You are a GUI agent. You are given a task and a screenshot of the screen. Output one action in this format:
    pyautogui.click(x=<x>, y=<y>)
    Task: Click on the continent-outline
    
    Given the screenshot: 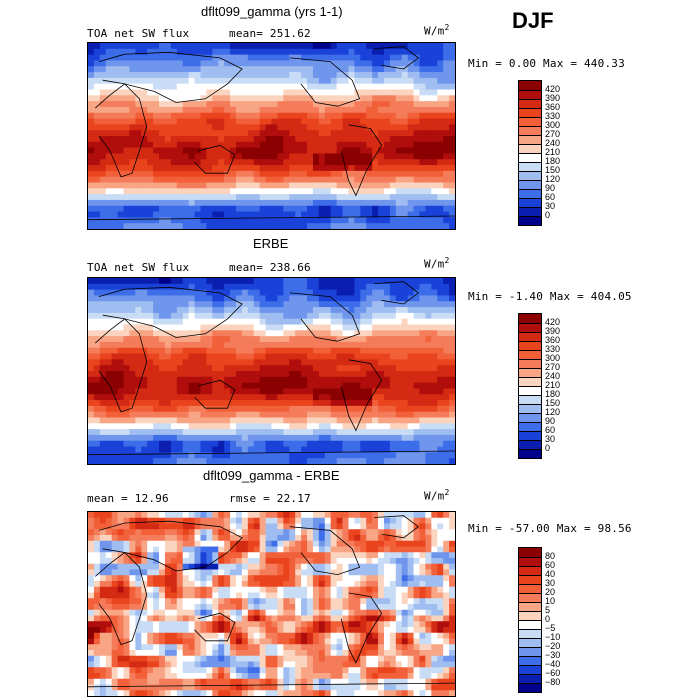 What is the action you would take?
    pyautogui.click(x=170, y=312)
    